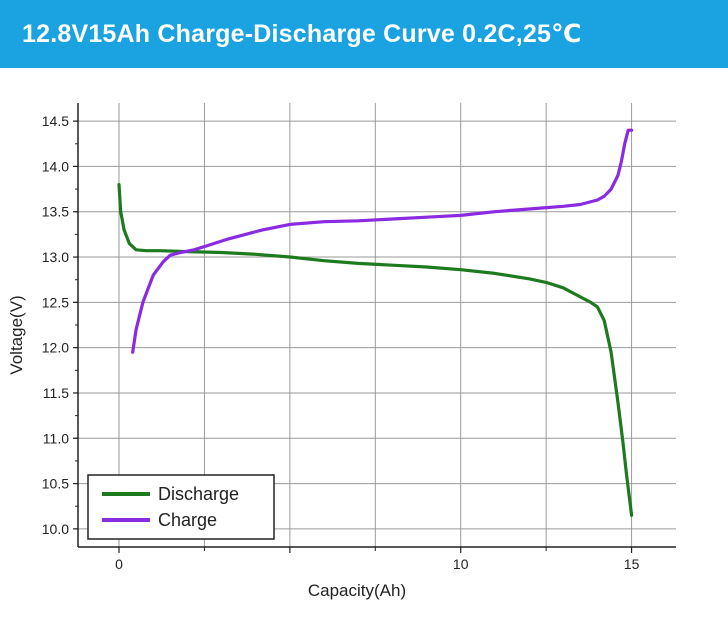 This screenshot has height=618, width=728. What do you see at coordinates (55, 348) in the screenshot?
I see `y-tick-label: 12.0` at bounding box center [55, 348].